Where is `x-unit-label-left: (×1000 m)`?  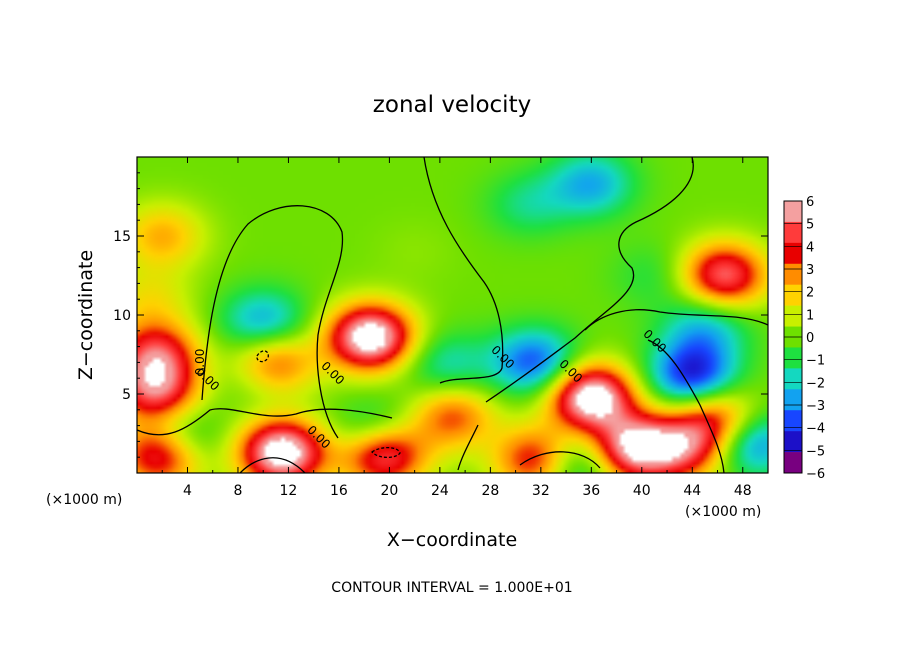
x-unit-label-left: (×1000 m) is located at coordinates (84, 500).